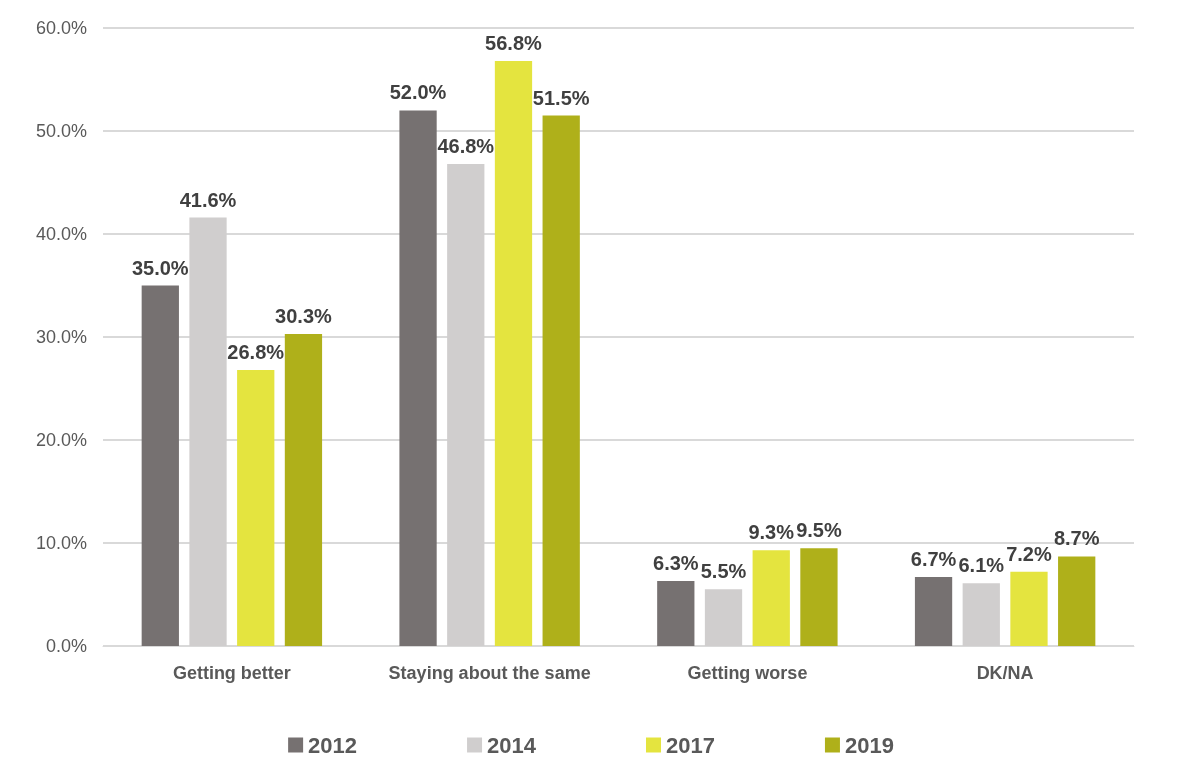 The height and width of the screenshot is (769, 1182). I want to click on data-label: 41.6%, so click(208, 199).